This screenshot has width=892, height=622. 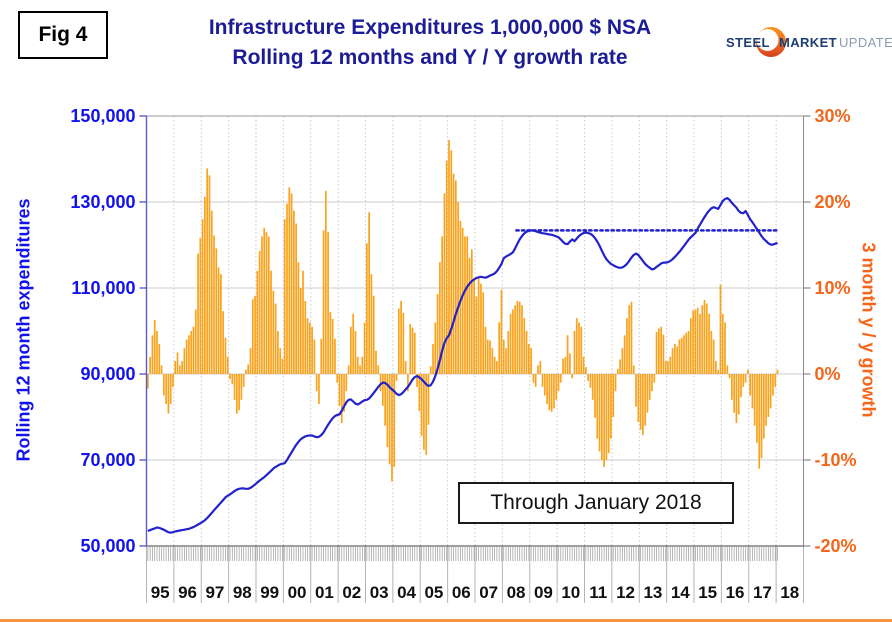 I want to click on right-axis-tick-label: -10%, so click(x=836, y=460).